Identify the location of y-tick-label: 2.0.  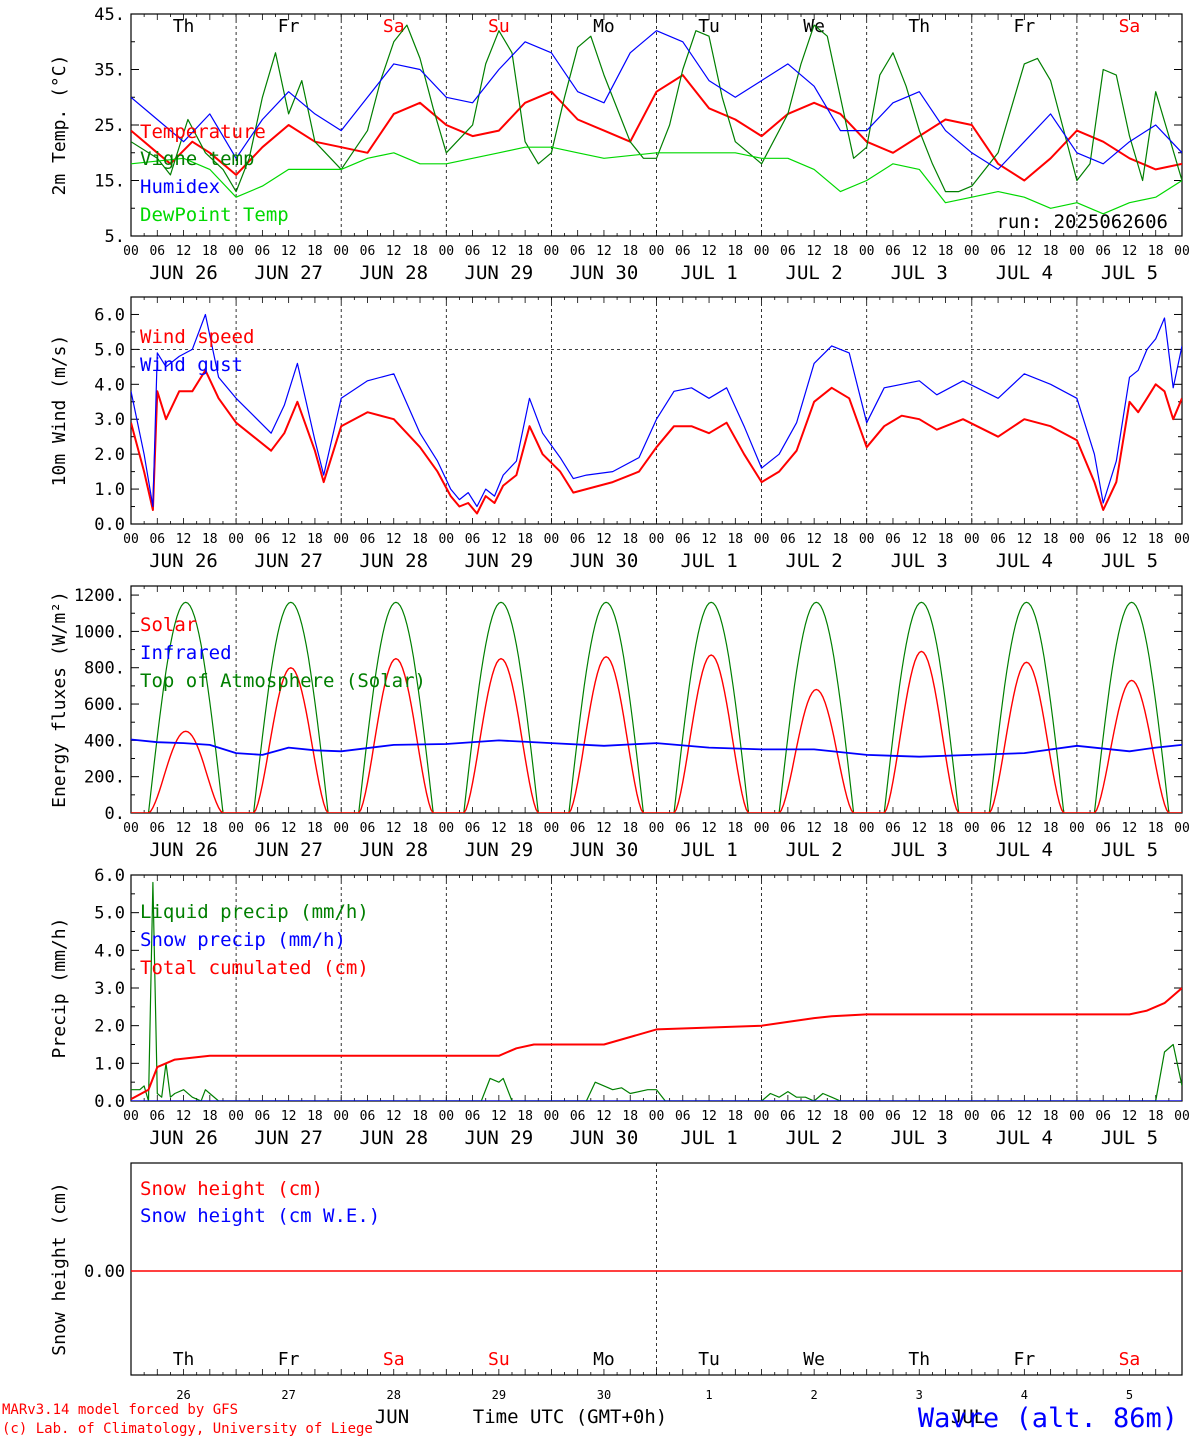
(109, 1027).